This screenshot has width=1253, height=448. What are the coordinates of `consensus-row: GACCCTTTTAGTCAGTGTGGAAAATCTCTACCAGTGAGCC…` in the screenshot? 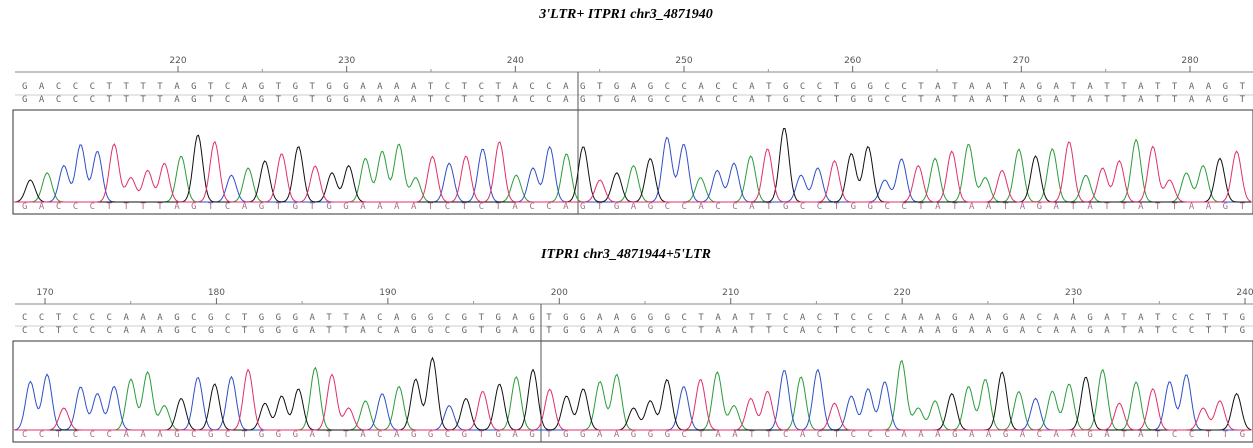 It's located at (634, 100).